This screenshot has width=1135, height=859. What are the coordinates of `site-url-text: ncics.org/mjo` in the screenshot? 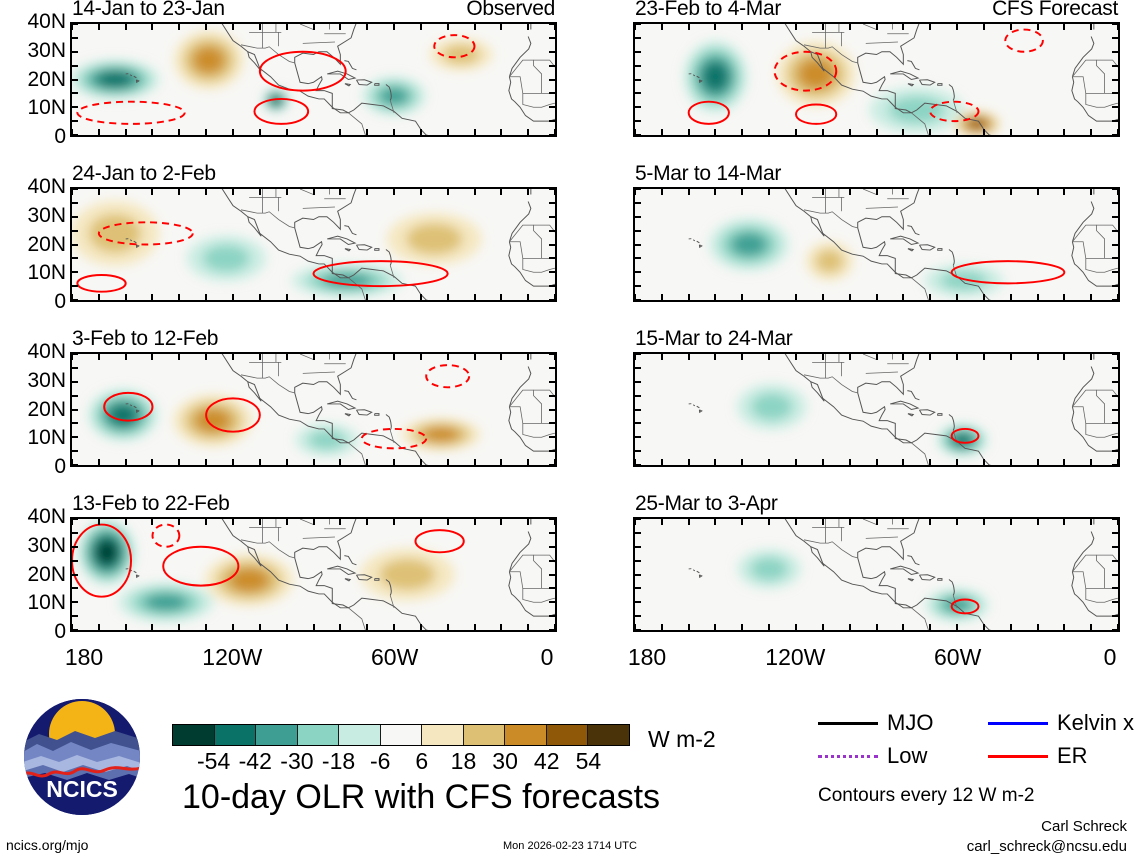 It's located at (47, 845).